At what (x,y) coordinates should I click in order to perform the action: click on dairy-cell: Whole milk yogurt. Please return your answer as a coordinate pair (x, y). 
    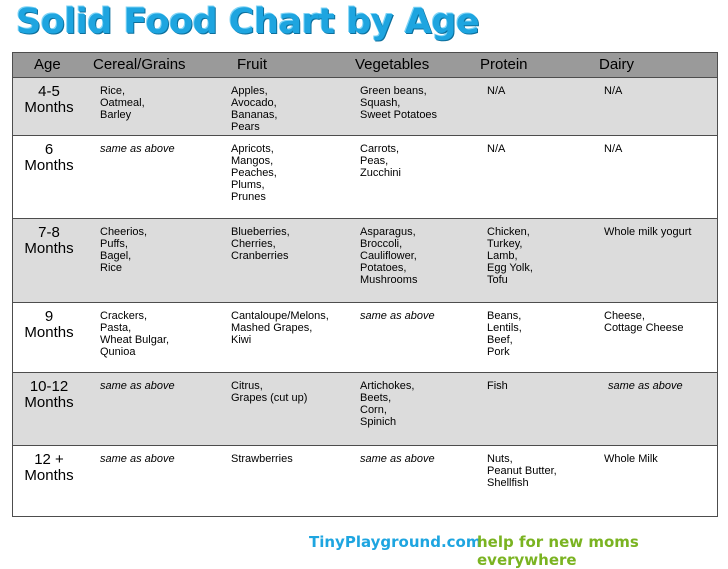
    Looking at the image, I should click on (648, 232).